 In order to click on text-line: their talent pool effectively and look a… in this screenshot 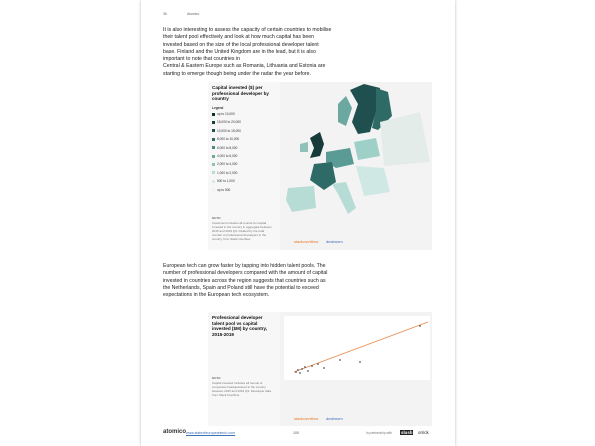, I will do `click(239, 37)`.